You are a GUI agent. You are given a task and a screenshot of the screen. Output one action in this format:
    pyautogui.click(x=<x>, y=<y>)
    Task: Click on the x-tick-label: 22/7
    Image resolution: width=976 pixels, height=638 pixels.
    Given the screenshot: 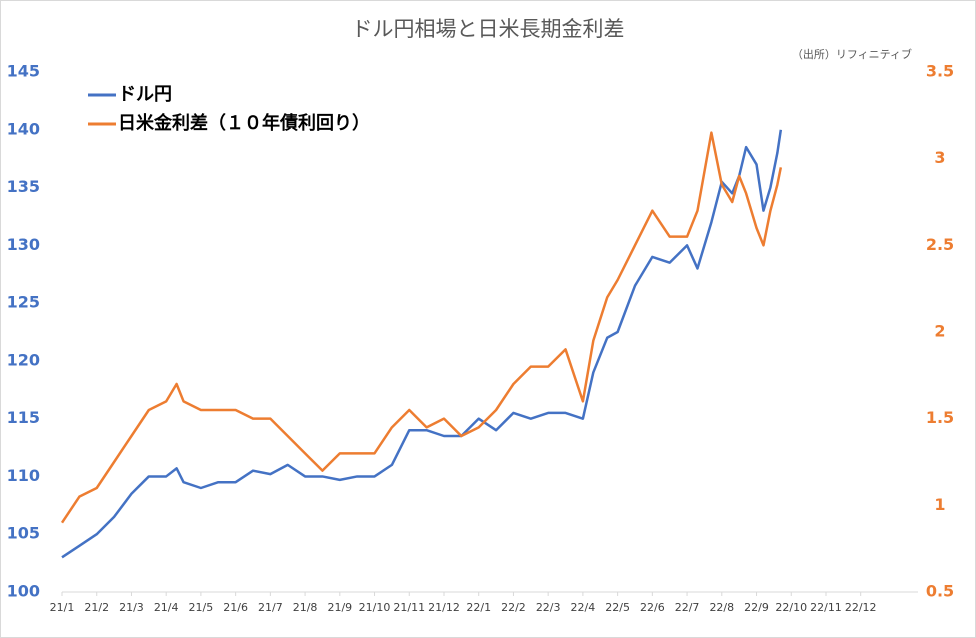 What is the action you would take?
    pyautogui.click(x=687, y=607)
    